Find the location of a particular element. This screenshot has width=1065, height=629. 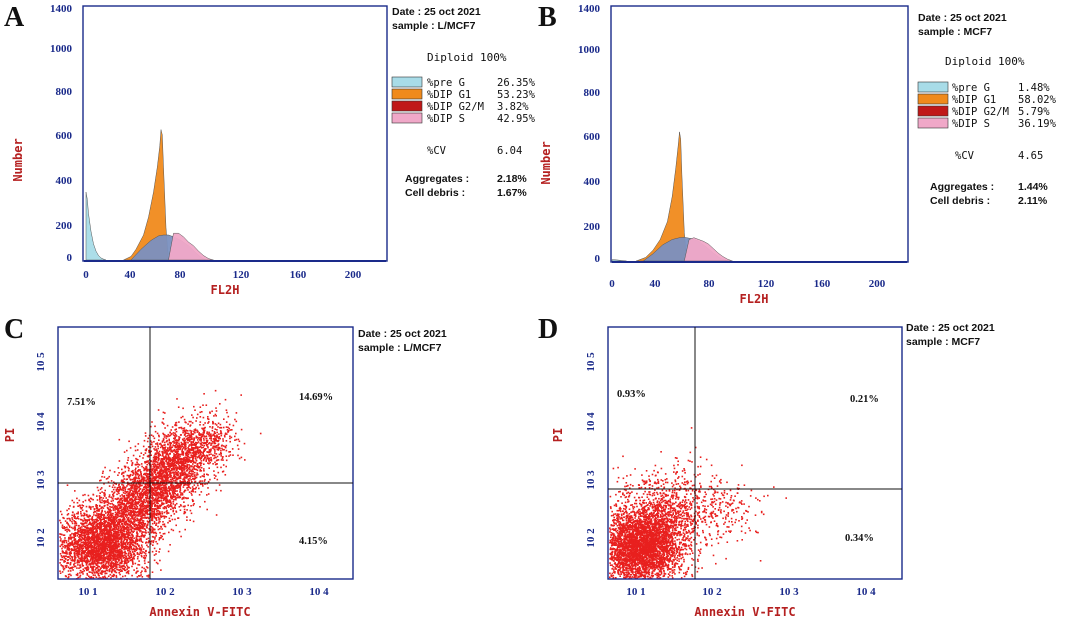

panel-label: C is located at coordinates (14, 329).